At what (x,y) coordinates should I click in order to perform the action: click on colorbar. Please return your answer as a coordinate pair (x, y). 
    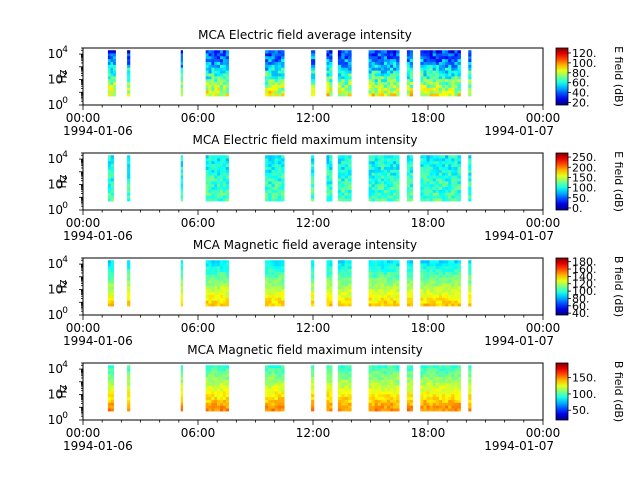
    Looking at the image, I should click on (562, 76).